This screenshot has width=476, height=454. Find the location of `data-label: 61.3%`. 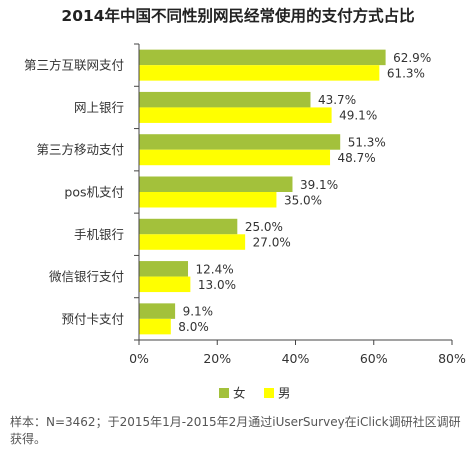

data-label: 61.3% is located at coordinates (406, 73).